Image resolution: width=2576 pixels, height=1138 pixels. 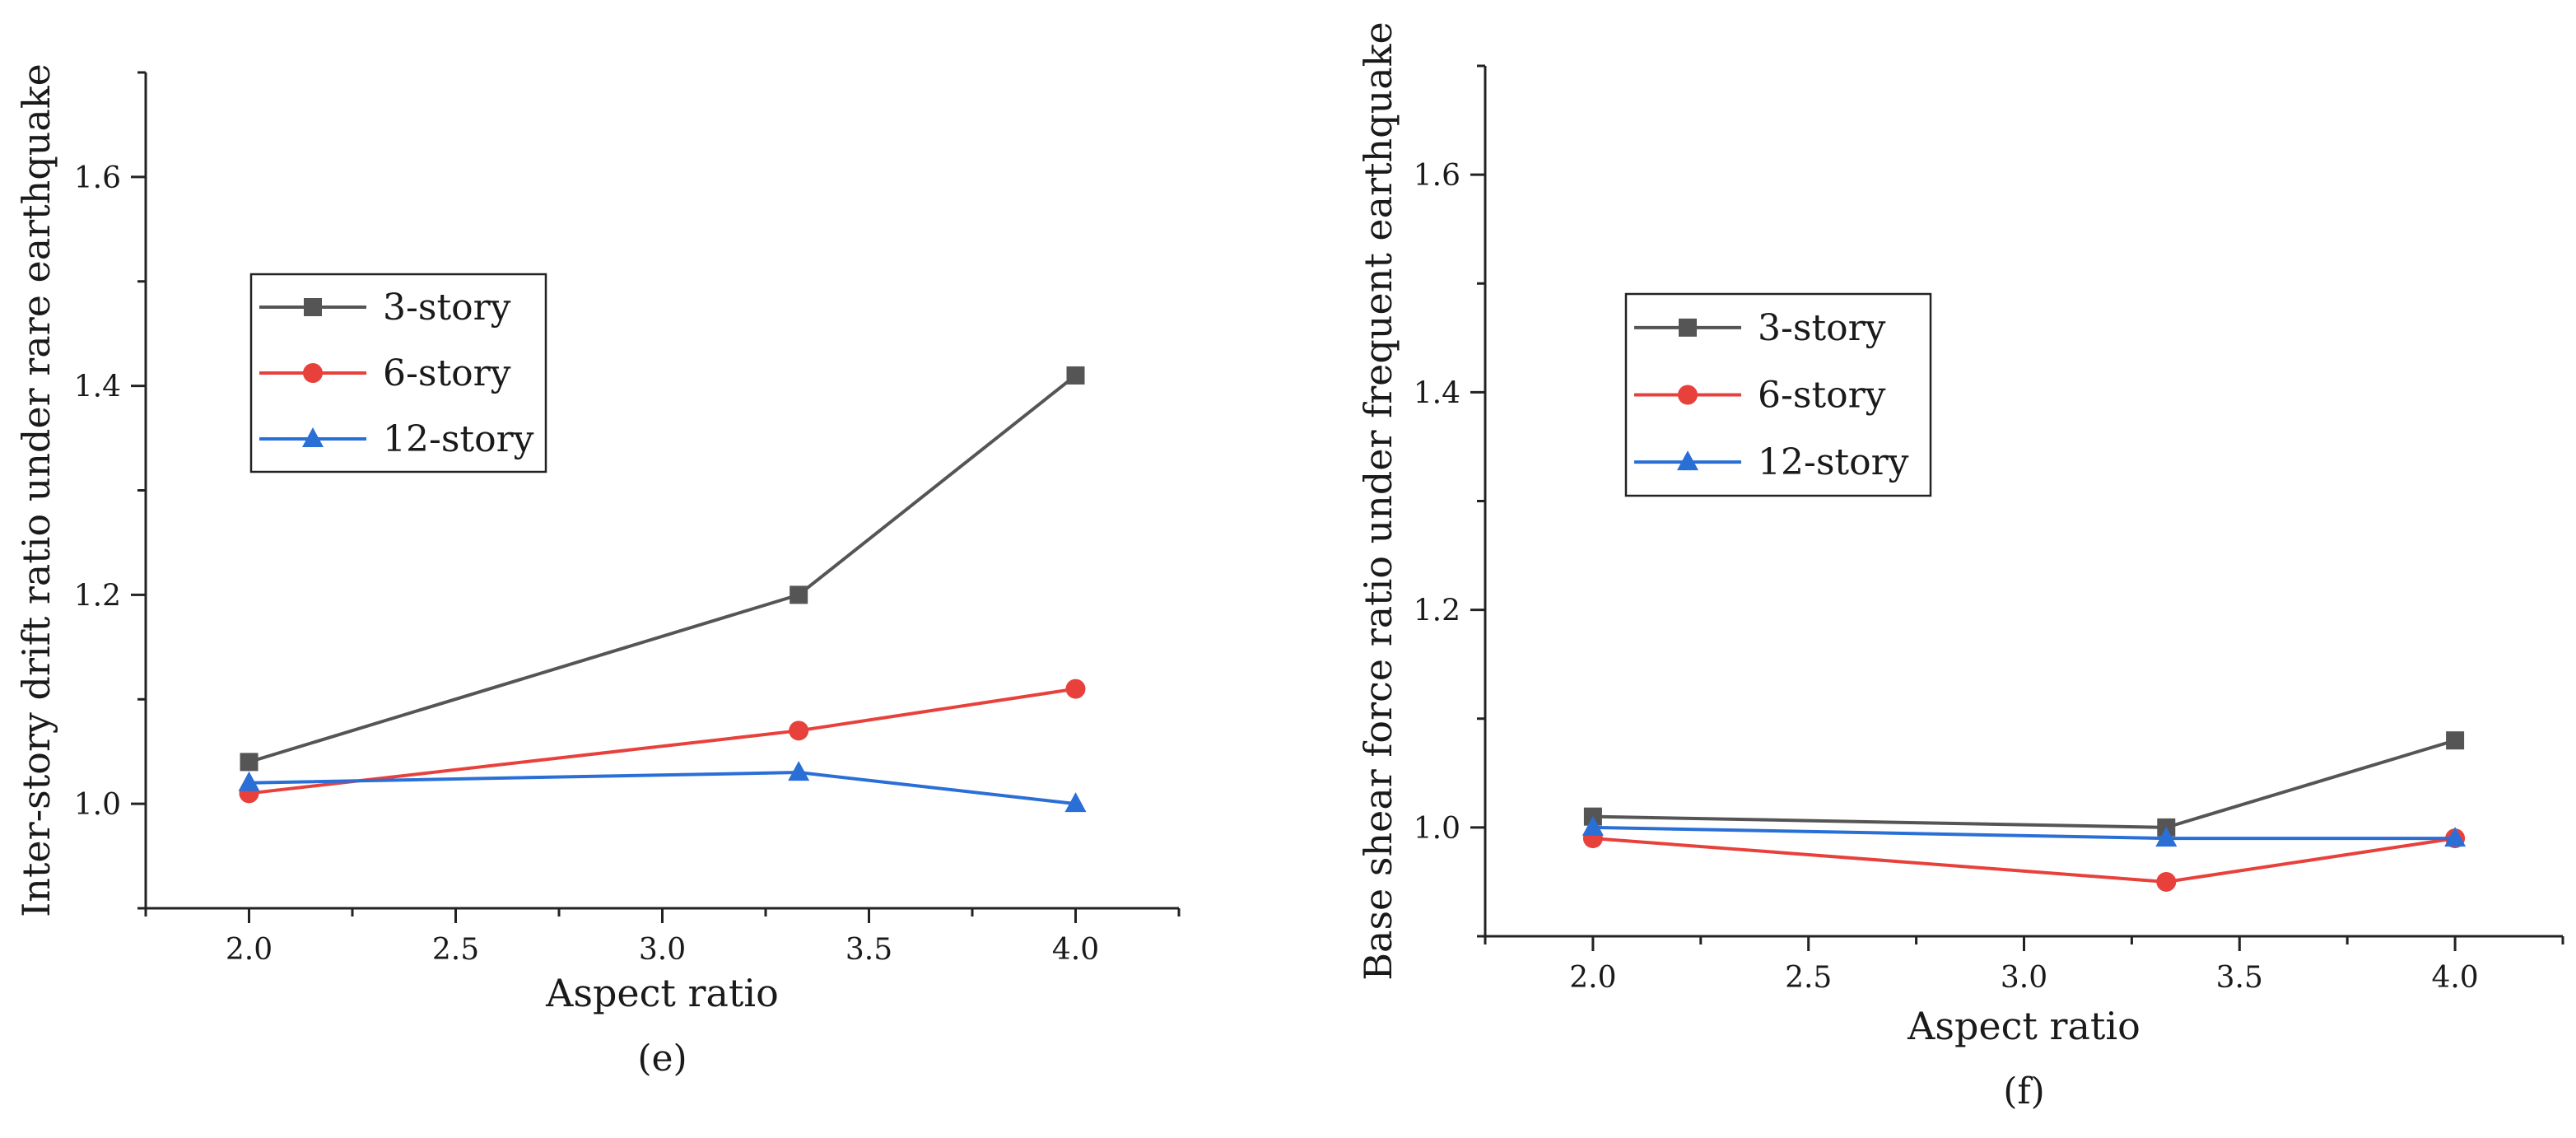 I want to click on panel-label: (e), so click(x=662, y=1059).